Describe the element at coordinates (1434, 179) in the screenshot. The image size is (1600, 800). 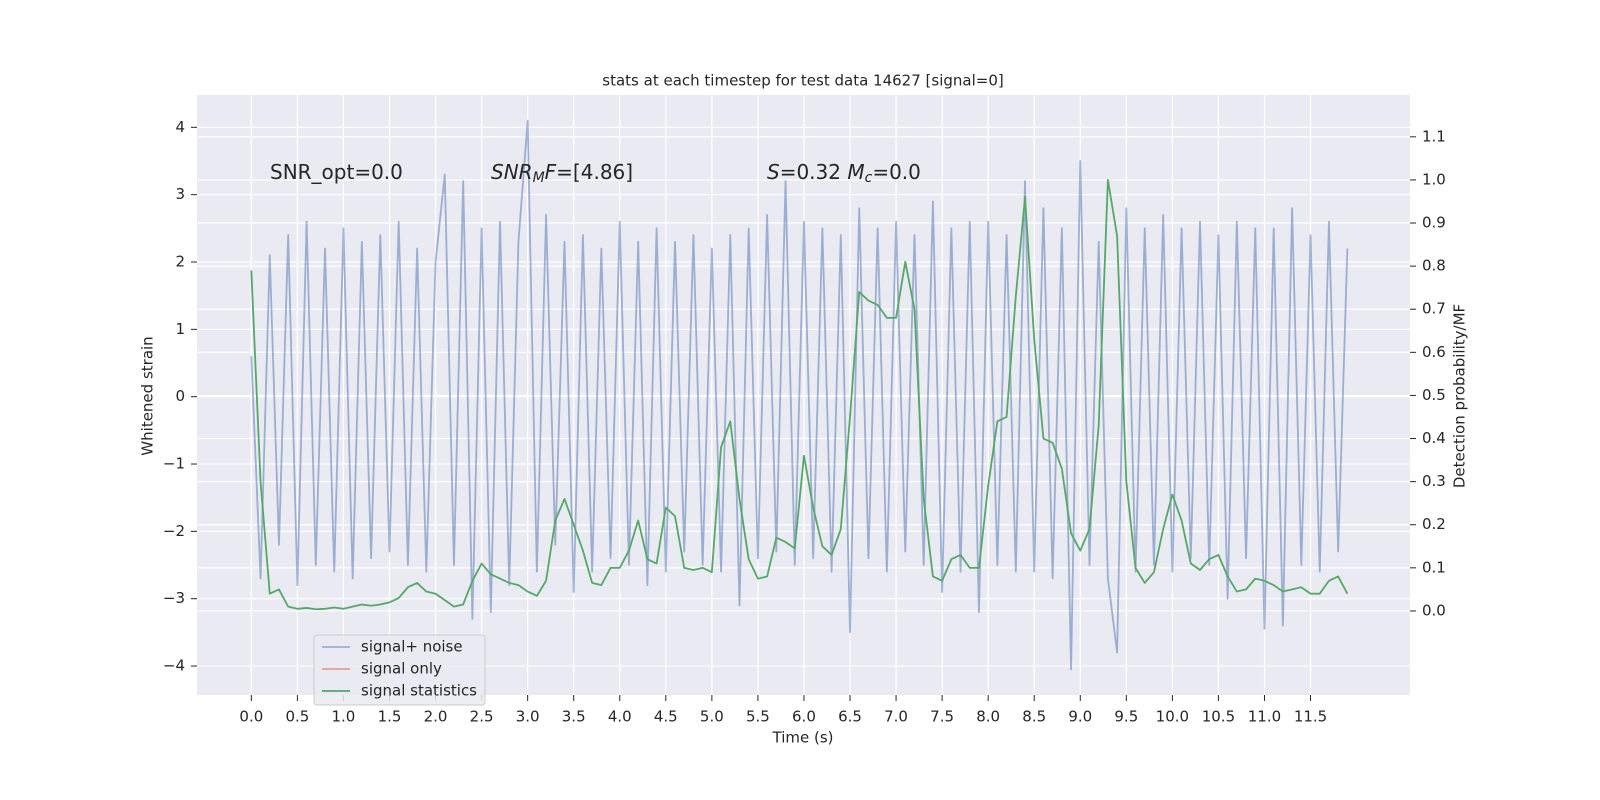
I see `y2-tick-label: 1.0` at that location.